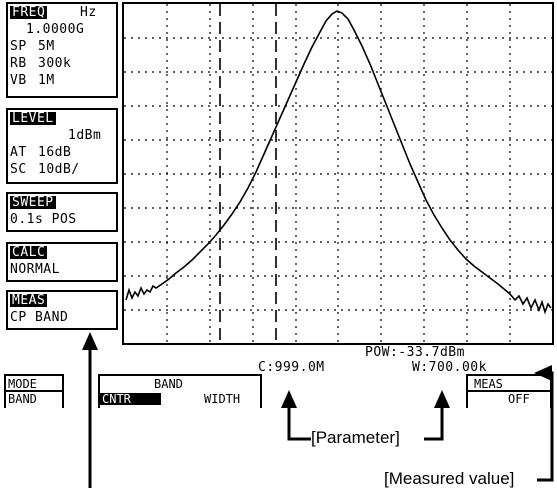  I want to click on span-value: 5M, so click(46, 46).